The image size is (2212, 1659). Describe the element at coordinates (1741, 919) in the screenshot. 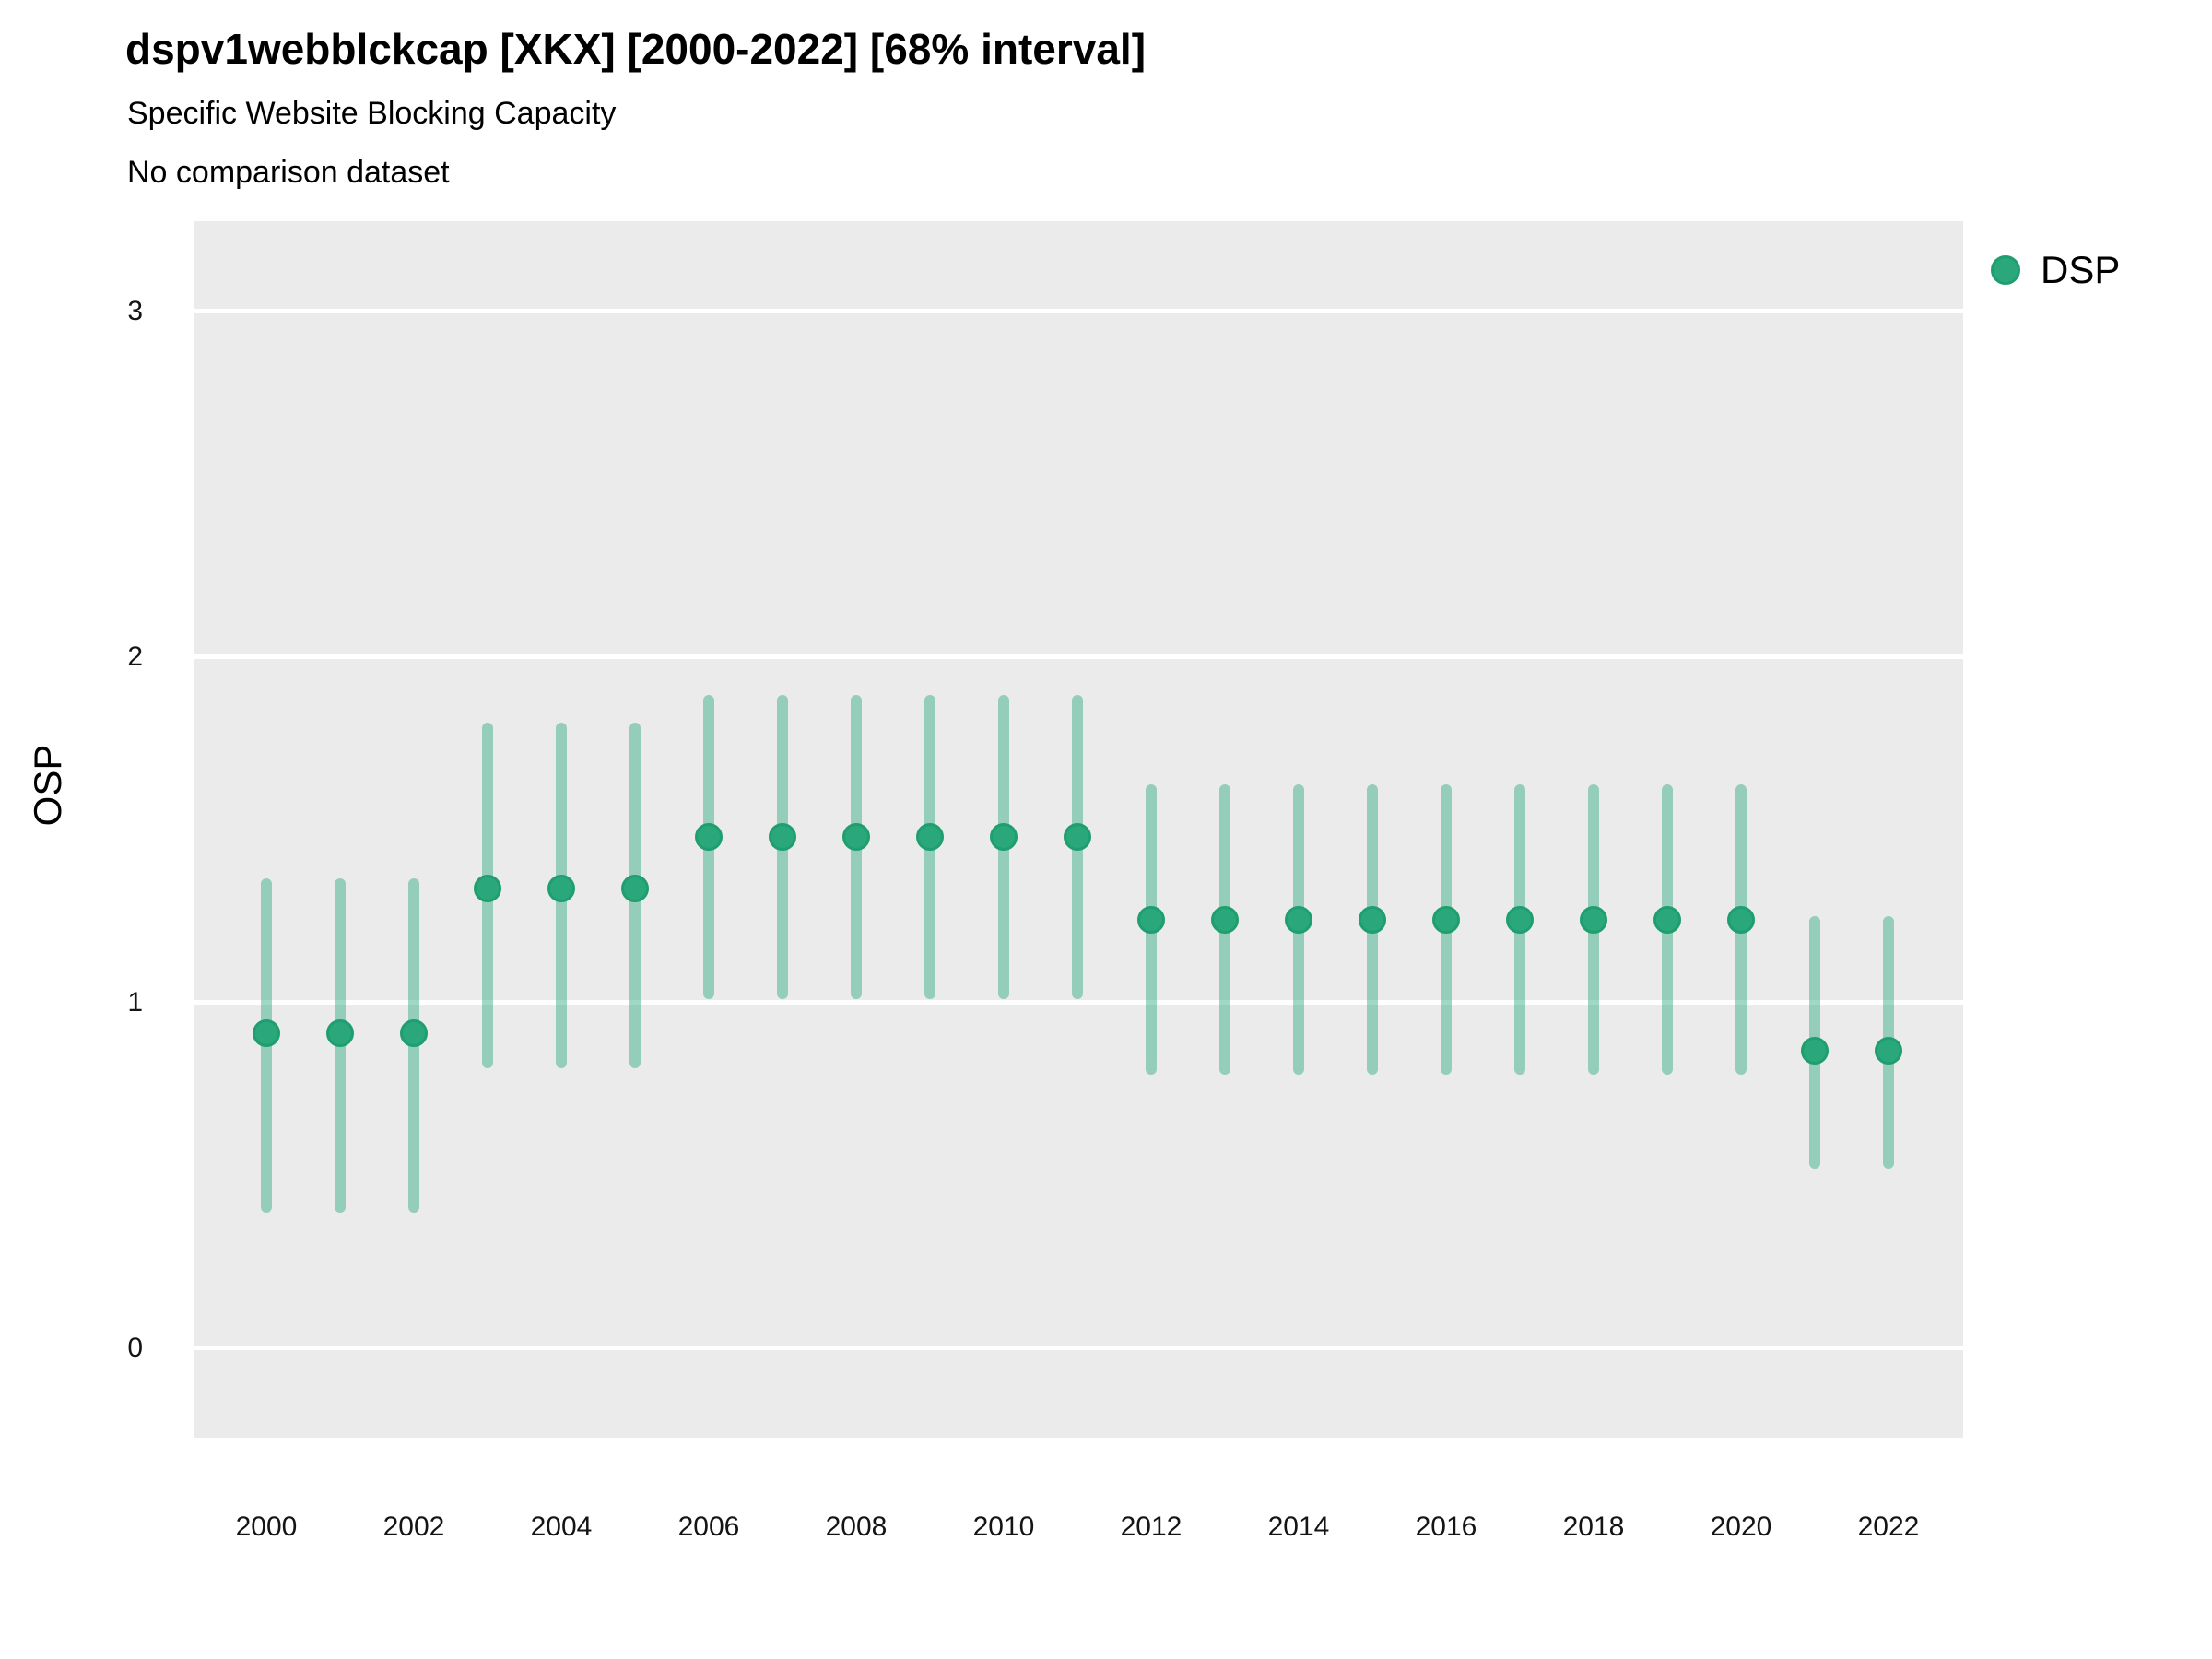

I see `point-estimate-dot-2020` at that location.